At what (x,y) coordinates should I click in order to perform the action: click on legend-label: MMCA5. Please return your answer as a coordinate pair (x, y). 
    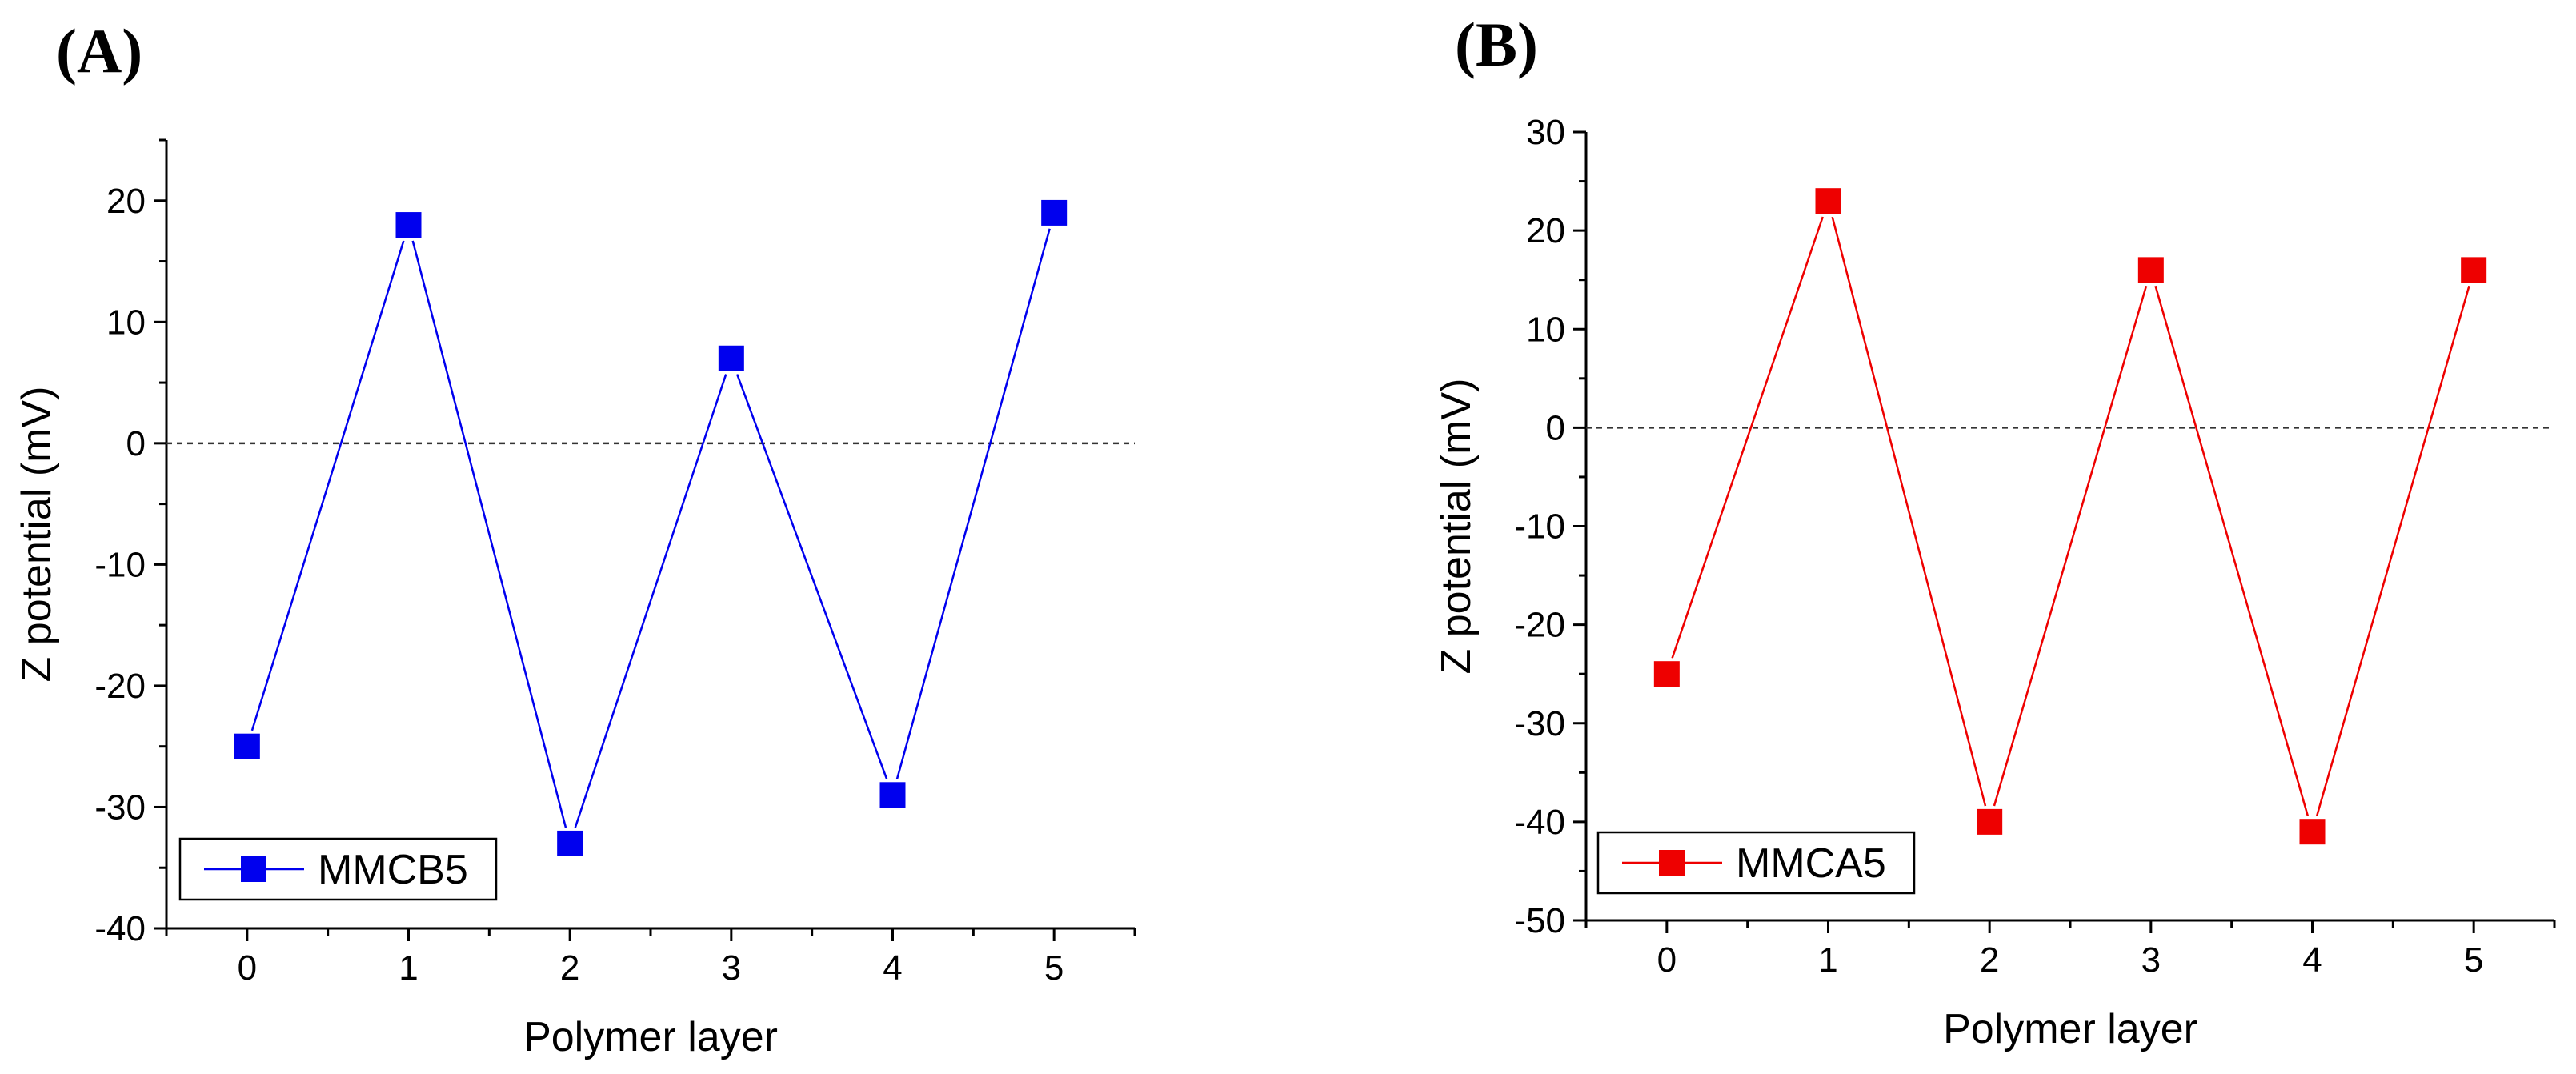
    Looking at the image, I should click on (1811, 863).